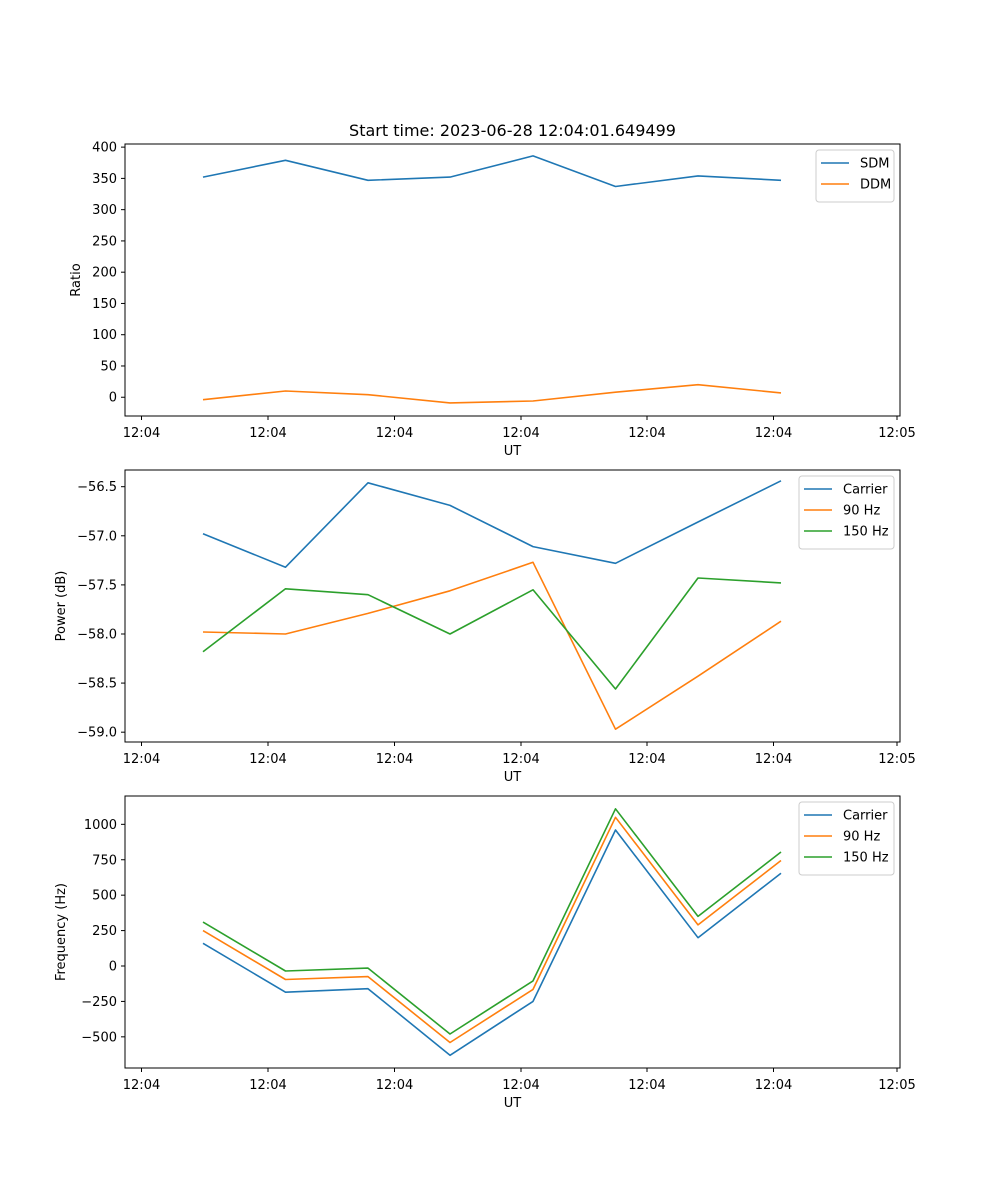 This screenshot has width=1000, height=1204. I want to click on y-tick-label: 350, so click(104, 179).